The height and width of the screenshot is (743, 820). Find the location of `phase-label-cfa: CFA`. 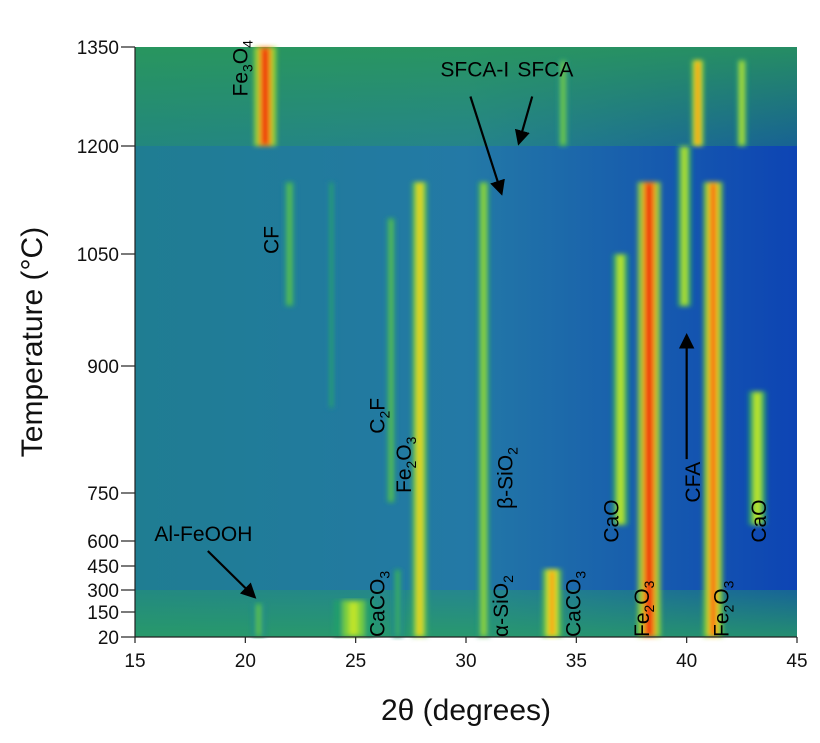

phase-label-cfa: CFA is located at coordinates (693, 482).